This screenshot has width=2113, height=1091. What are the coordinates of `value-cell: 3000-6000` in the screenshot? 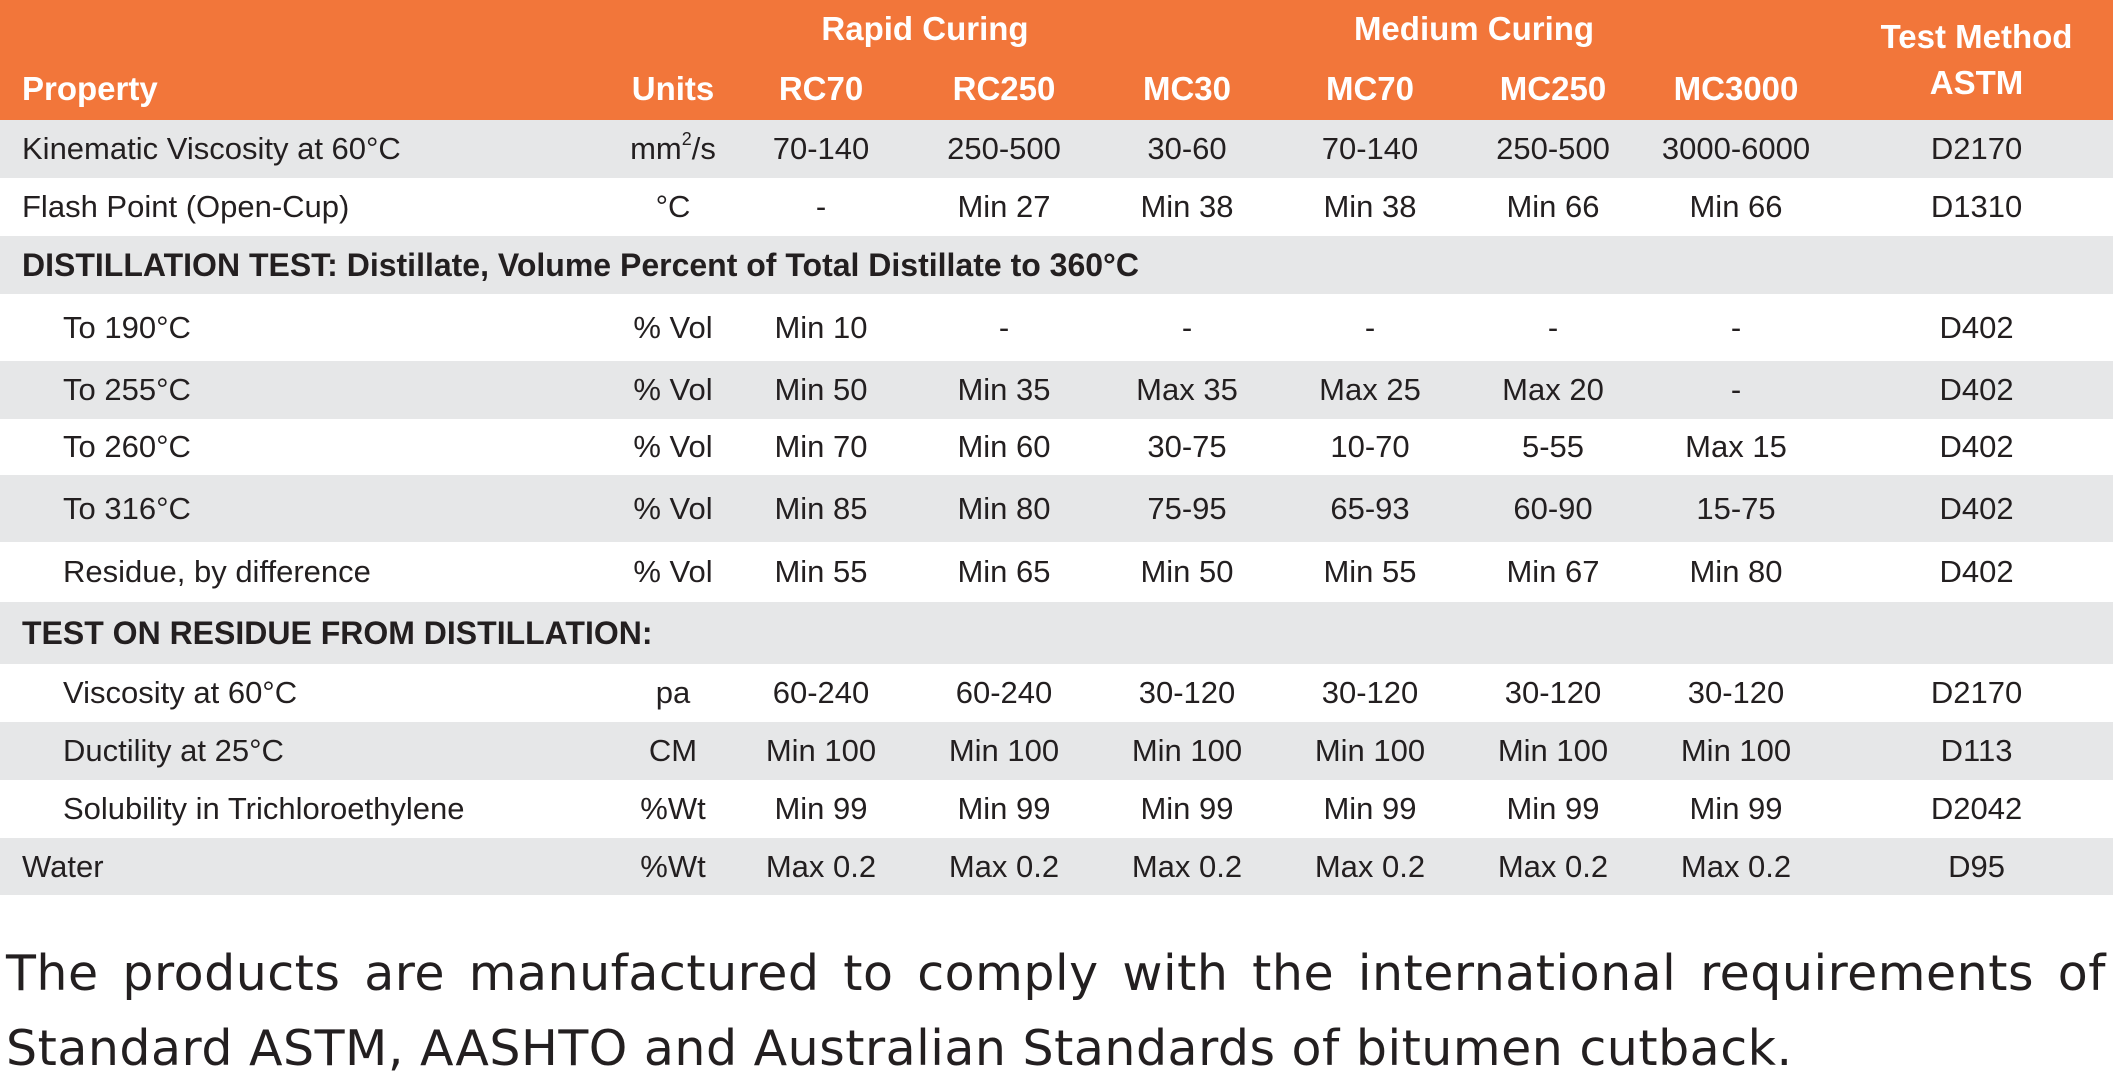 It's located at (1736, 149).